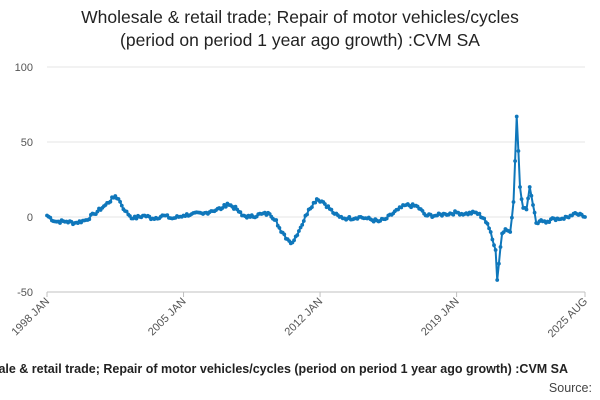  Describe the element at coordinates (30, 218) in the screenshot. I see `y-tick-label: 0` at that location.